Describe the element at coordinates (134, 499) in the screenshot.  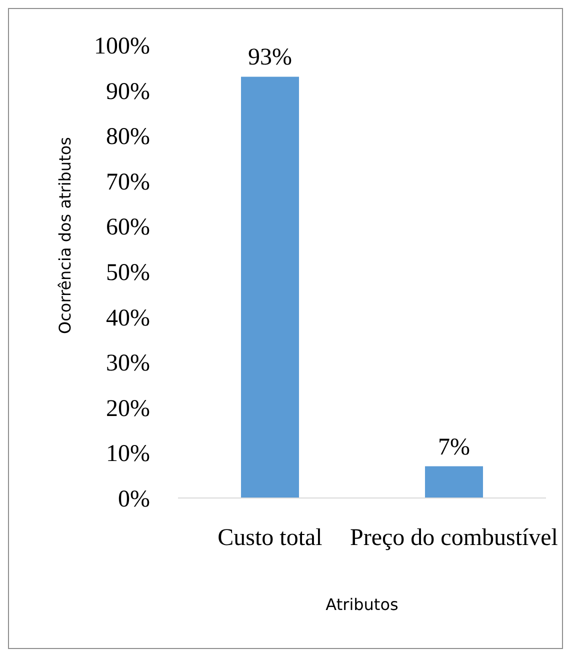
I see `y-tick-label: 0%` at that location.